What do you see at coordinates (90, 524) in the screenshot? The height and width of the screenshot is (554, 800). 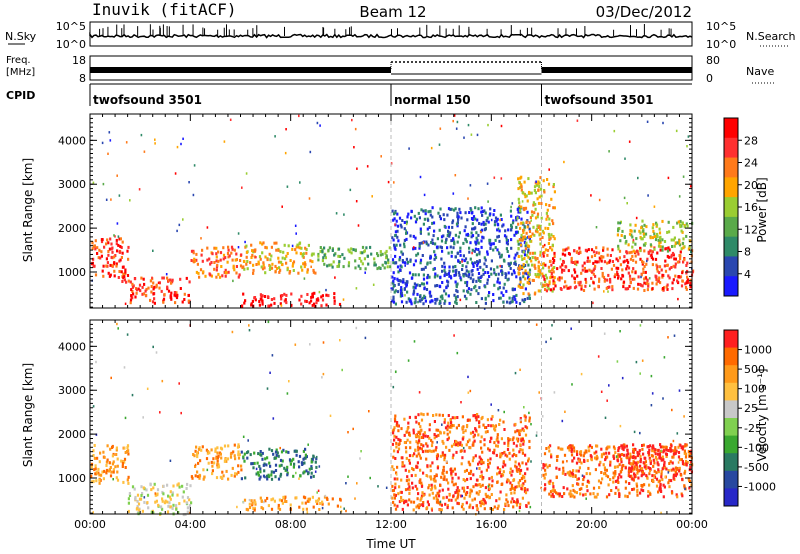 I see `x-tick-label: 00:00` at bounding box center [90, 524].